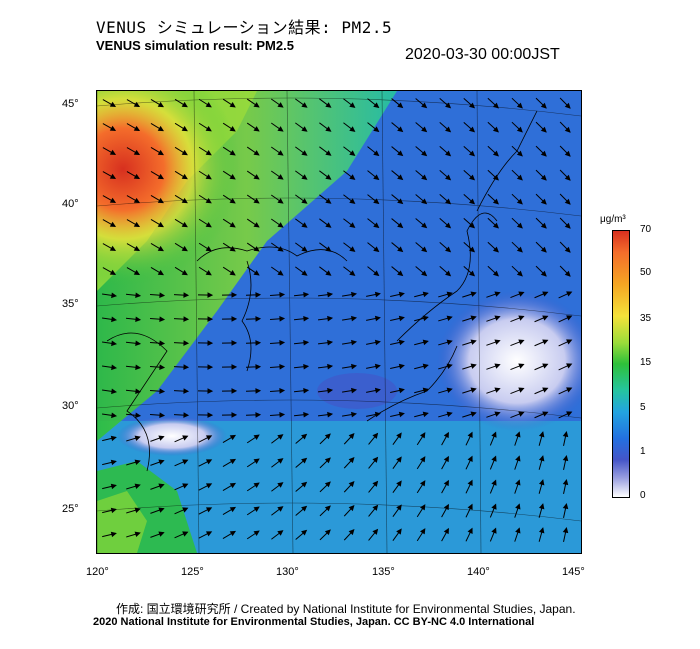 This screenshot has width=700, height=649. What do you see at coordinates (482, 54) in the screenshot?
I see `valid-time: 2020-03-30 00:00JST` at bounding box center [482, 54].